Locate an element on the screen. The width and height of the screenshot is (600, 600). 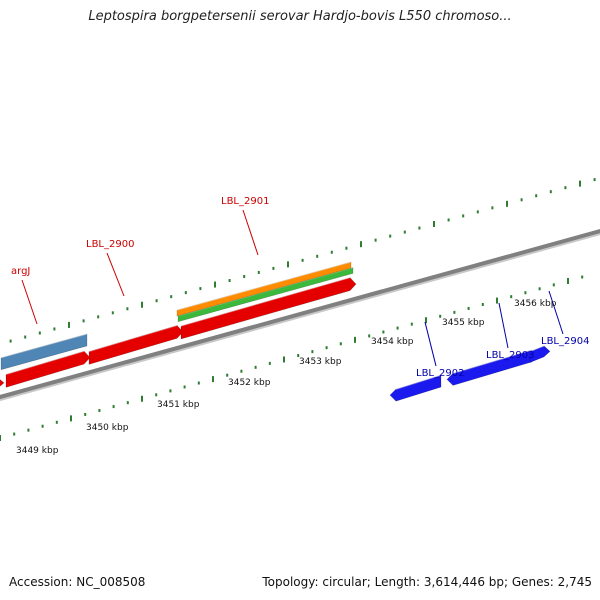
gene-label: LBL_2900 is located at coordinates (110, 244).